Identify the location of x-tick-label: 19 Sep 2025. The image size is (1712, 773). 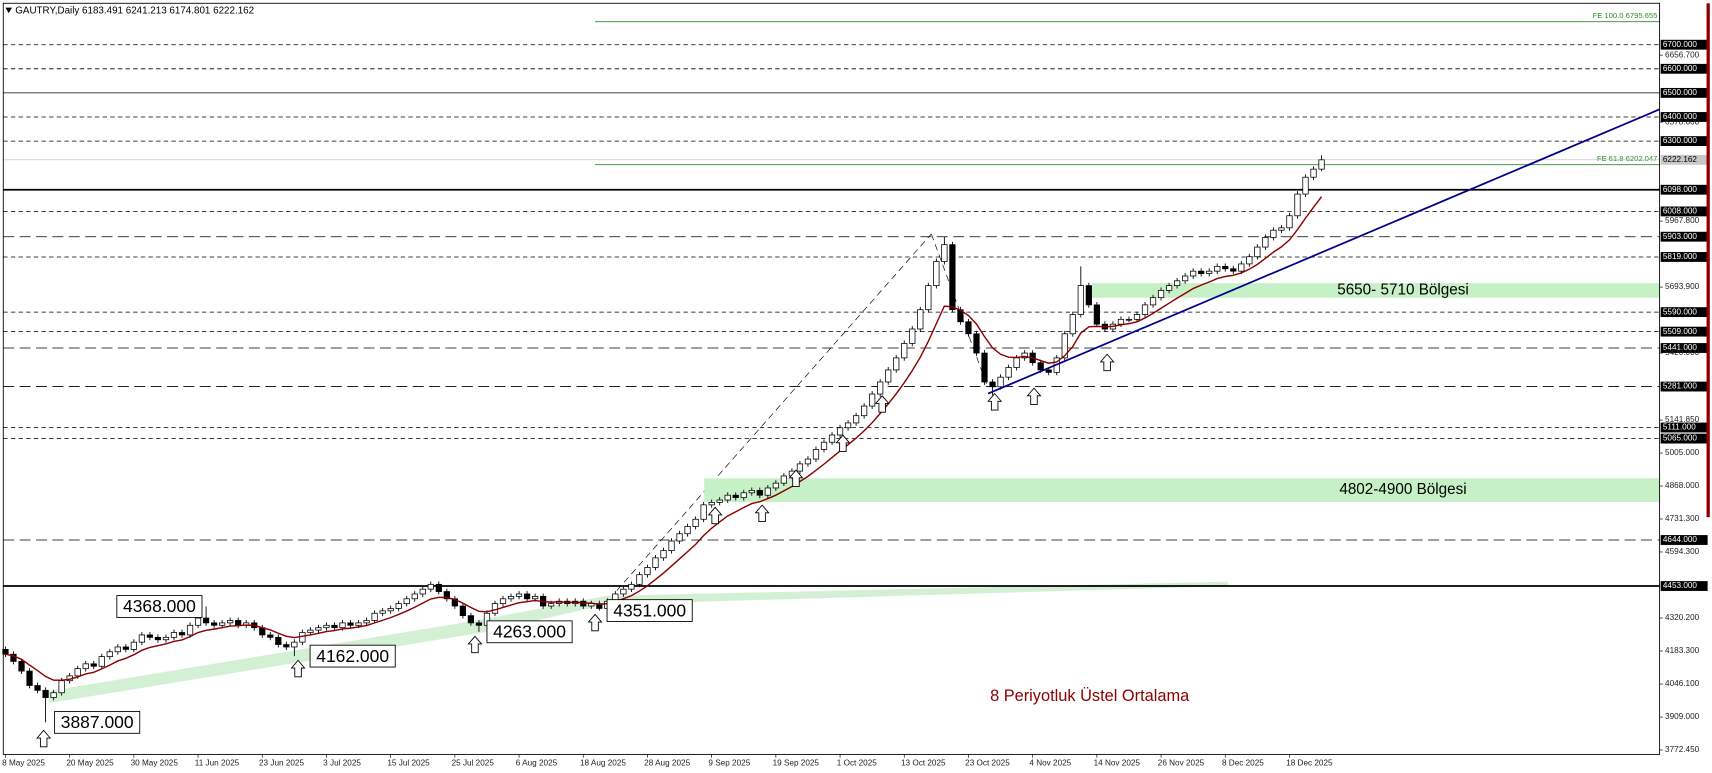
(796, 762).